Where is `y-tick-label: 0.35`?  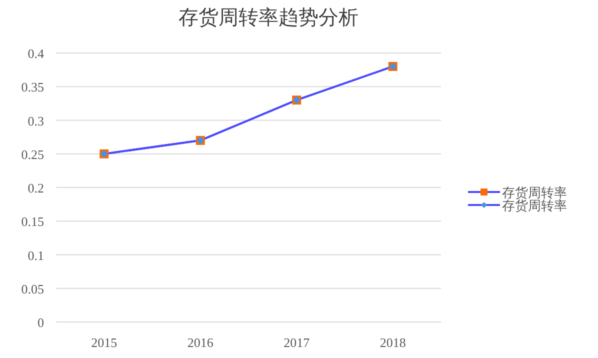
y-tick-label: 0.35 is located at coordinates (32, 87).